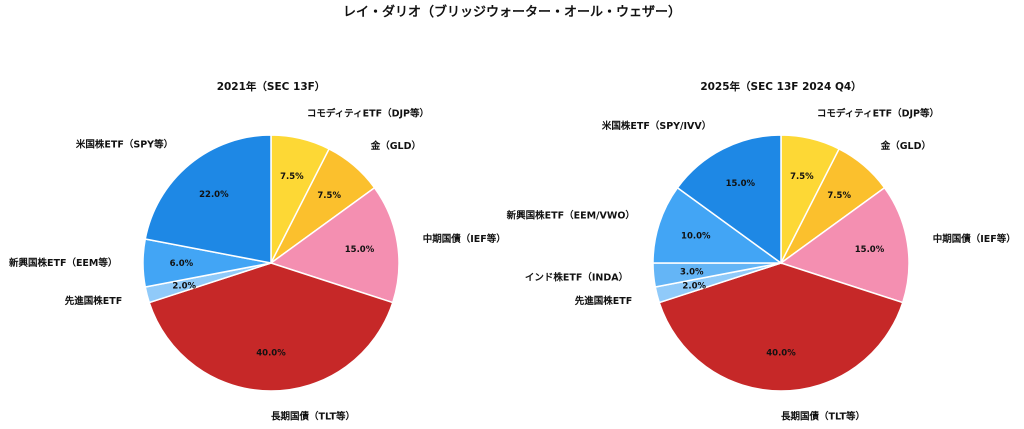 This screenshot has height=429, width=1024. What do you see at coordinates (182, 264) in the screenshot?
I see `slice-percent-label: 6.0%` at bounding box center [182, 264].